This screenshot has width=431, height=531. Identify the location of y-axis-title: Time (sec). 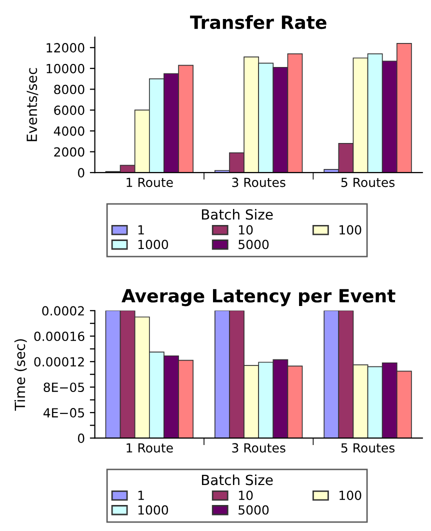
(20, 375).